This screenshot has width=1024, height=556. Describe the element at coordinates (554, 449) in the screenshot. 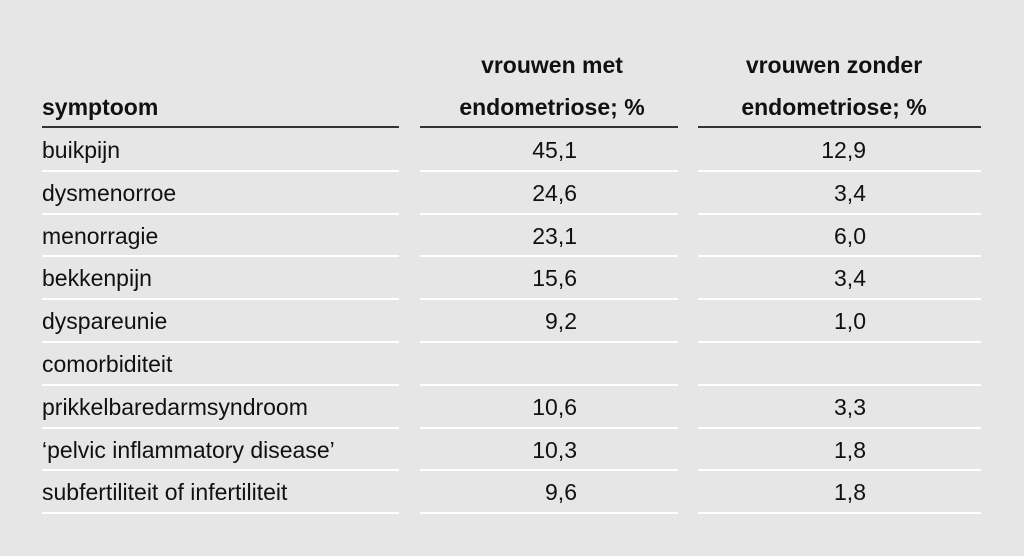

I see `cell-value: 10,3` at that location.